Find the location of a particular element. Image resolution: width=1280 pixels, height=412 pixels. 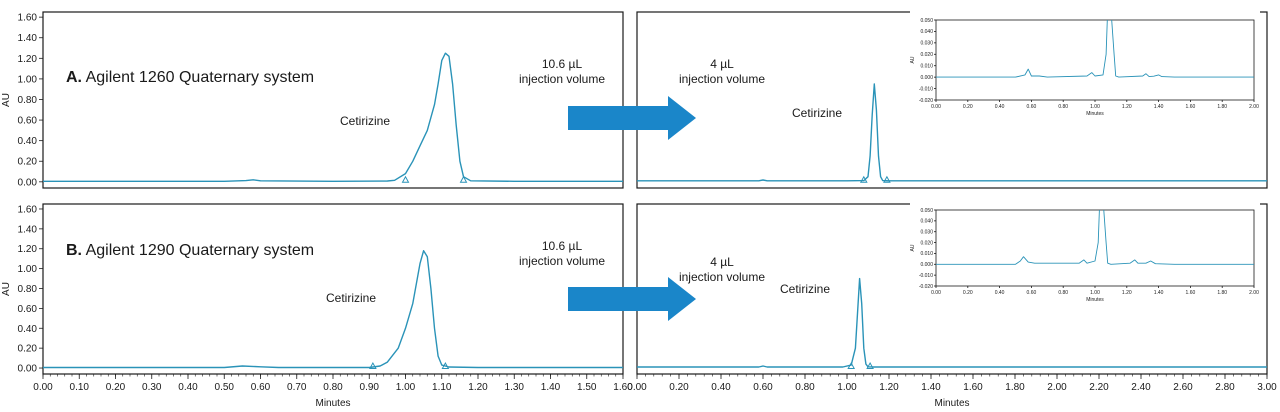

y-tick-label: 0.40 is located at coordinates (28, 141).